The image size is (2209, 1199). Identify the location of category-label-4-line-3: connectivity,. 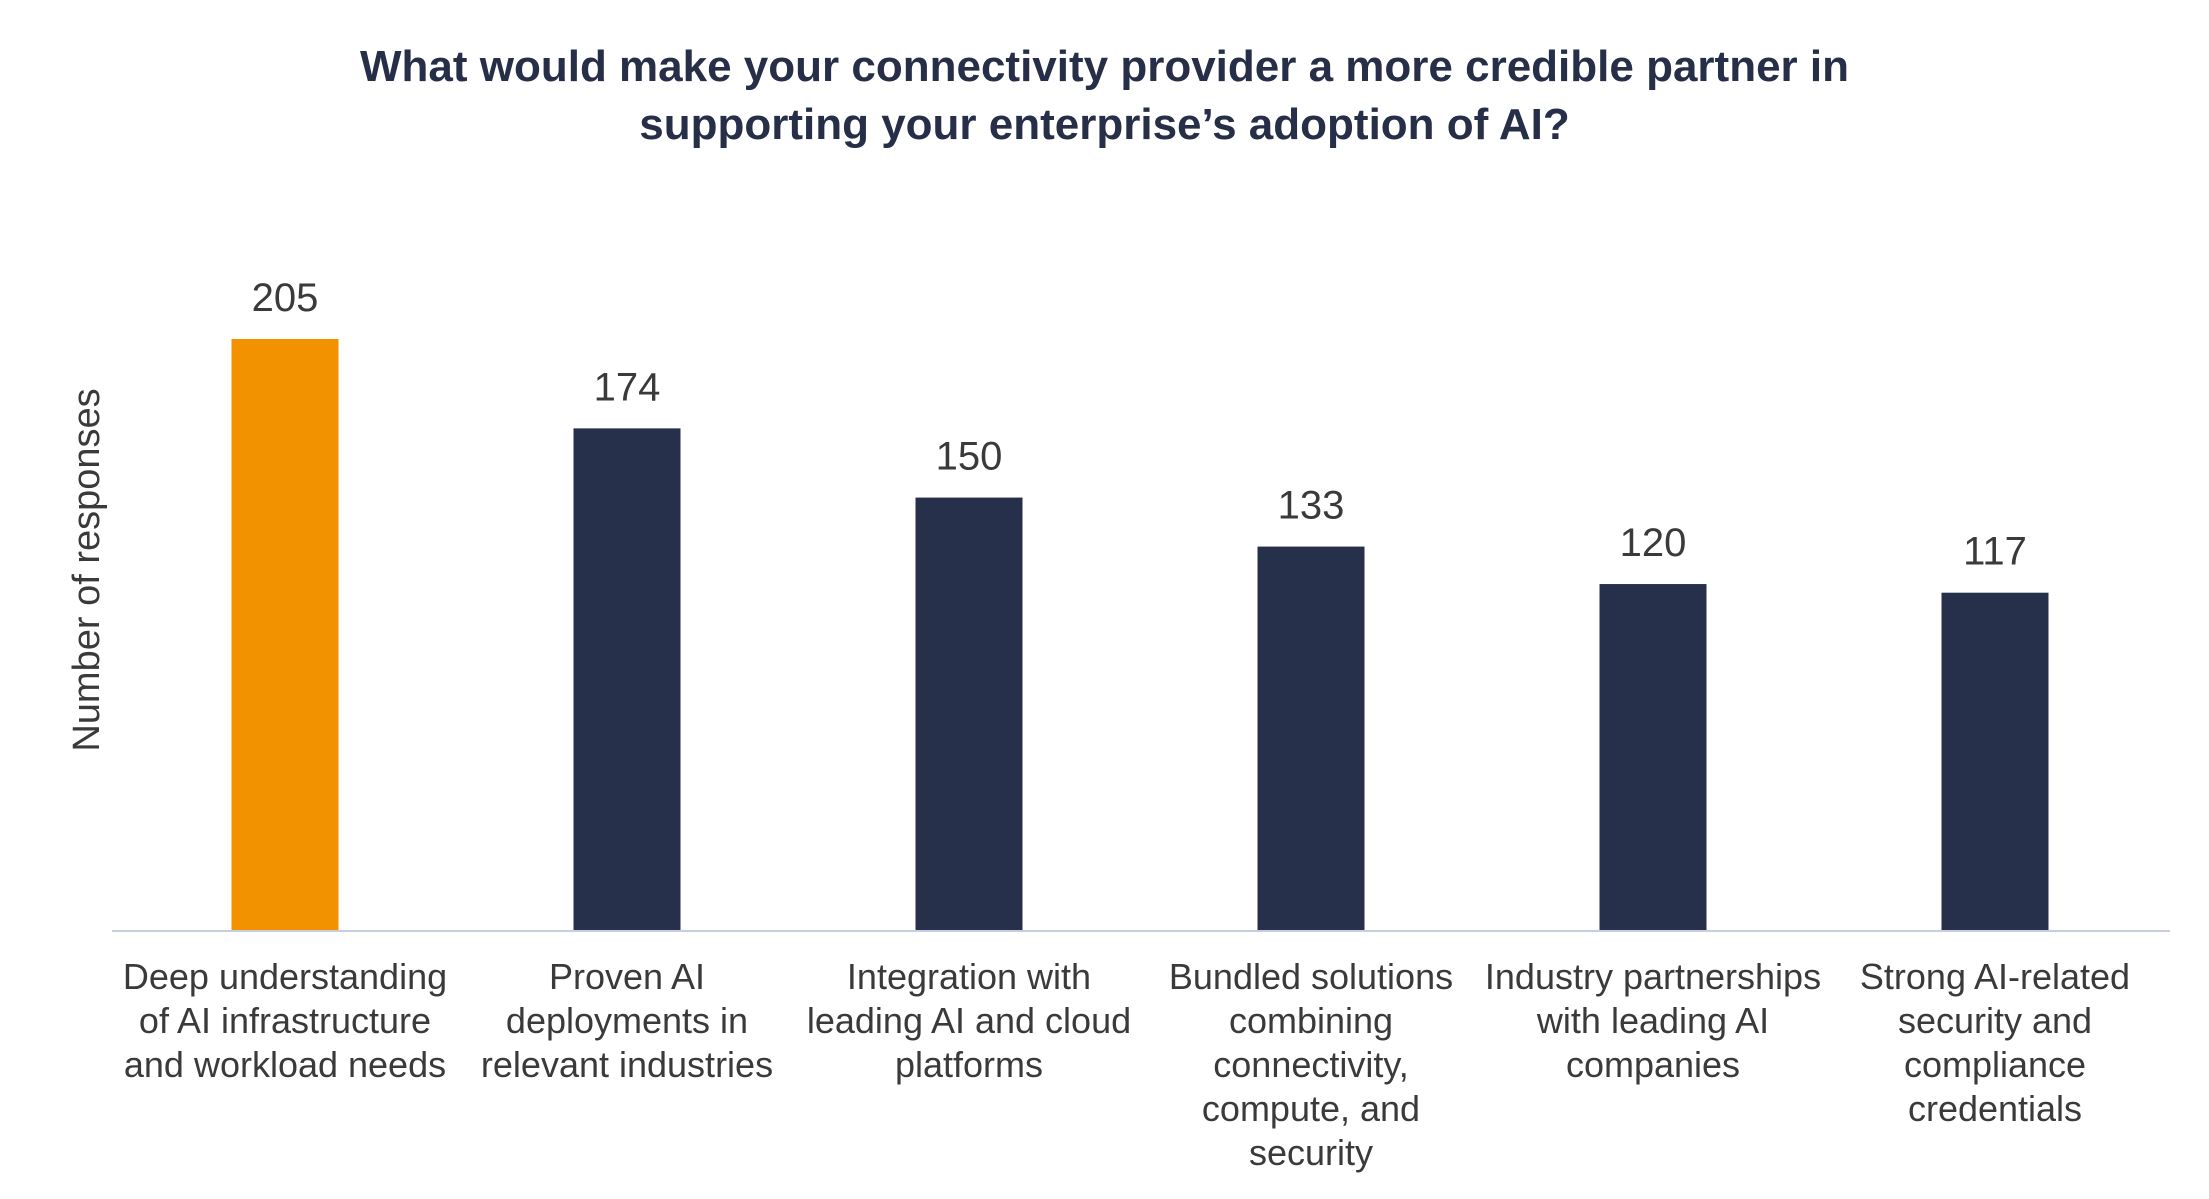
(1310, 1064).